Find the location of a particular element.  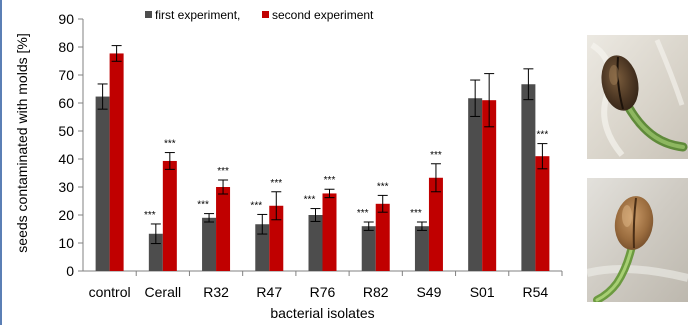

y-tick-label: 70 is located at coordinates (66, 75).